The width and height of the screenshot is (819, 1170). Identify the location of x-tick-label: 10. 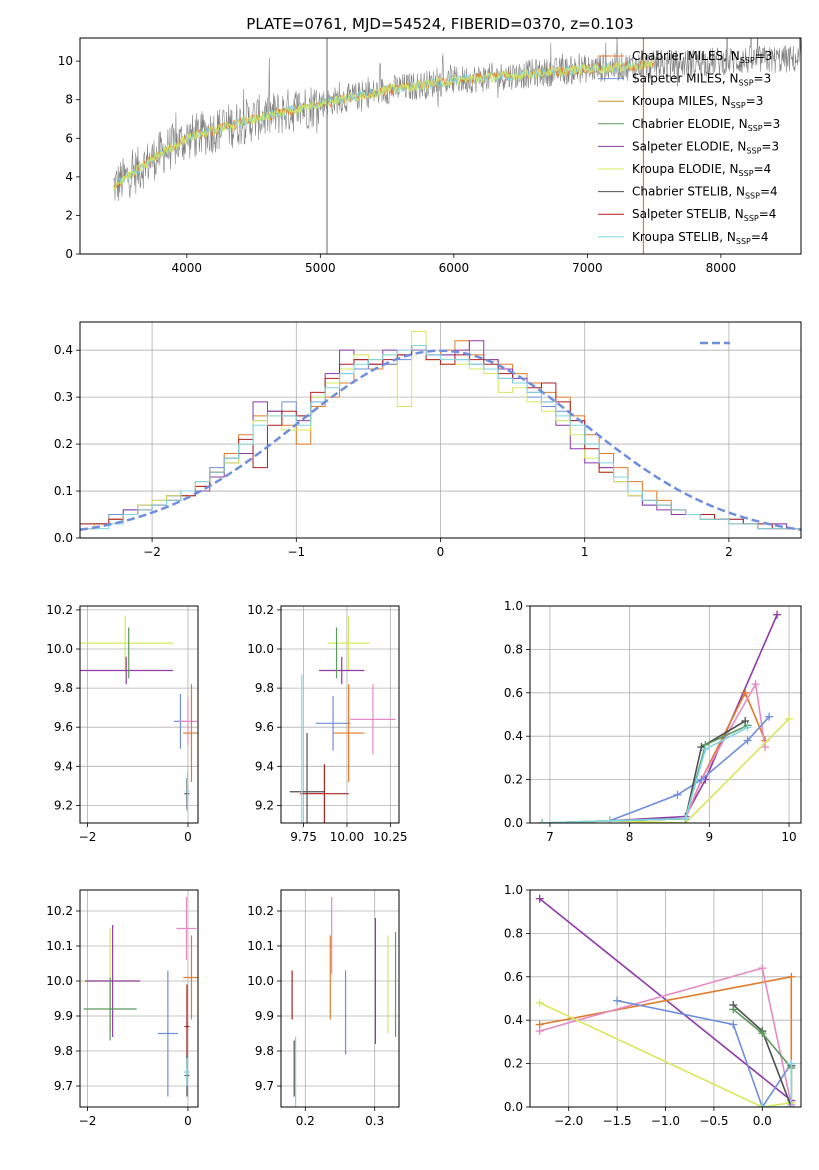
(788, 837).